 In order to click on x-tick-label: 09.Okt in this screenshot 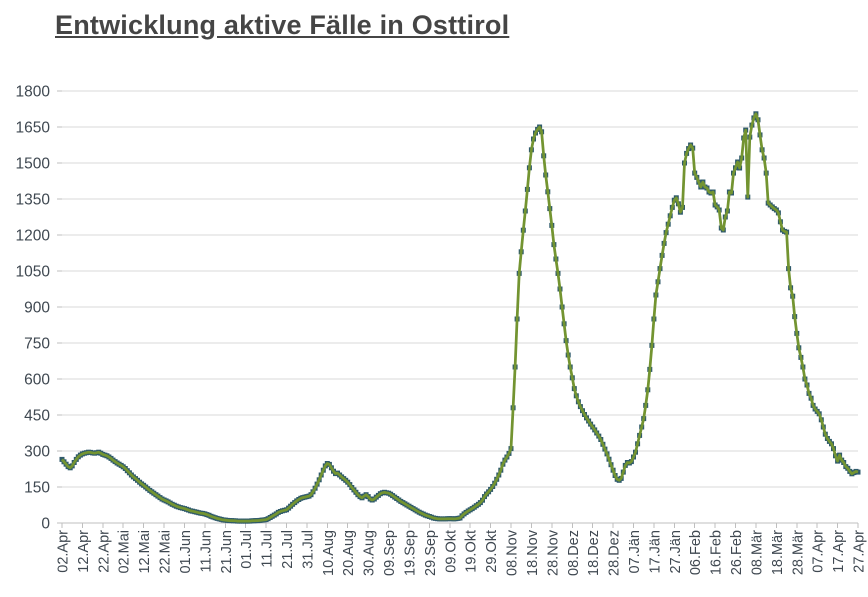, I will do `click(451, 551)`.